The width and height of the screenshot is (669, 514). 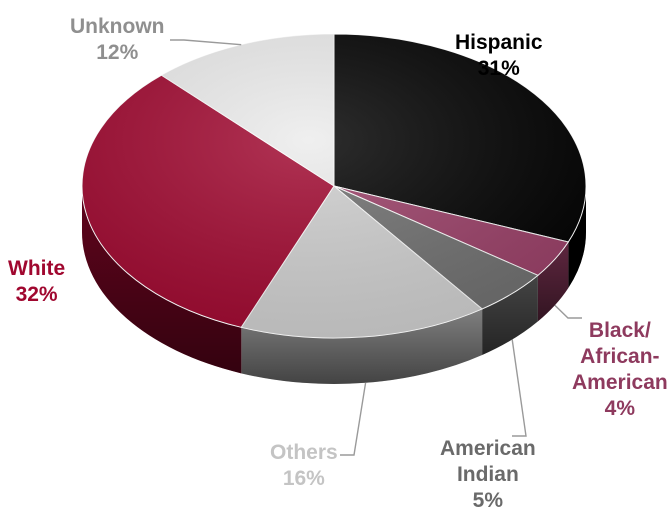 I want to click on label-others-value: 16%, so click(x=303, y=478).